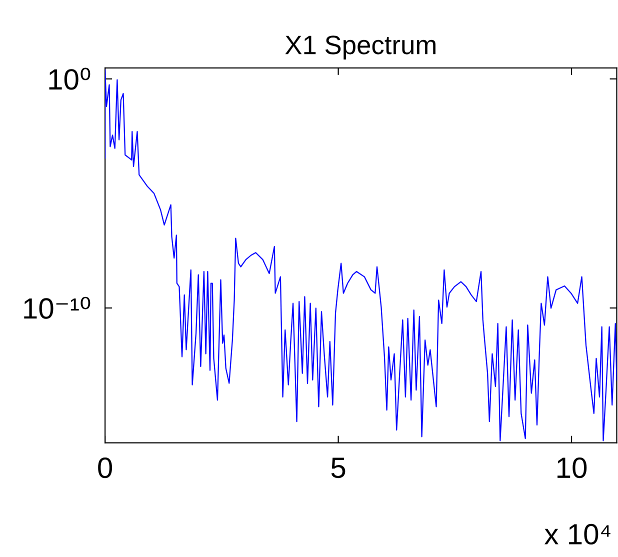 This screenshot has height=557, width=618. Describe the element at coordinates (69, 79) in the screenshot. I see `y-tick-label: 10⁰` at that location.